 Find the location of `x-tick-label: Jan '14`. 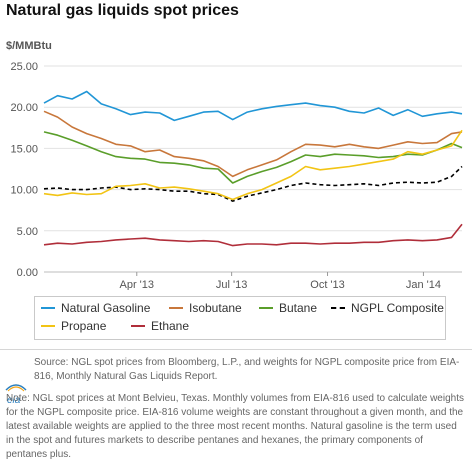

x-tick-label: Jan '14 is located at coordinates (423, 284).